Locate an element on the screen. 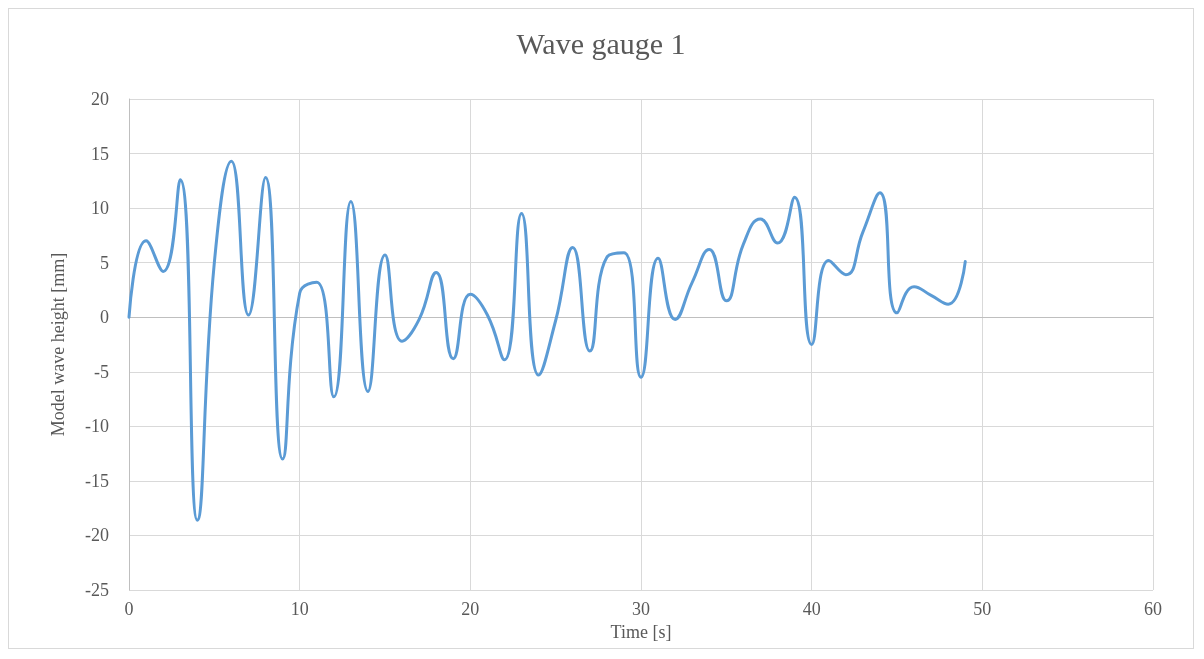 Image resolution: width=1204 pixels, height=659 pixels. y-tick-label: -5 is located at coordinates (101, 371).